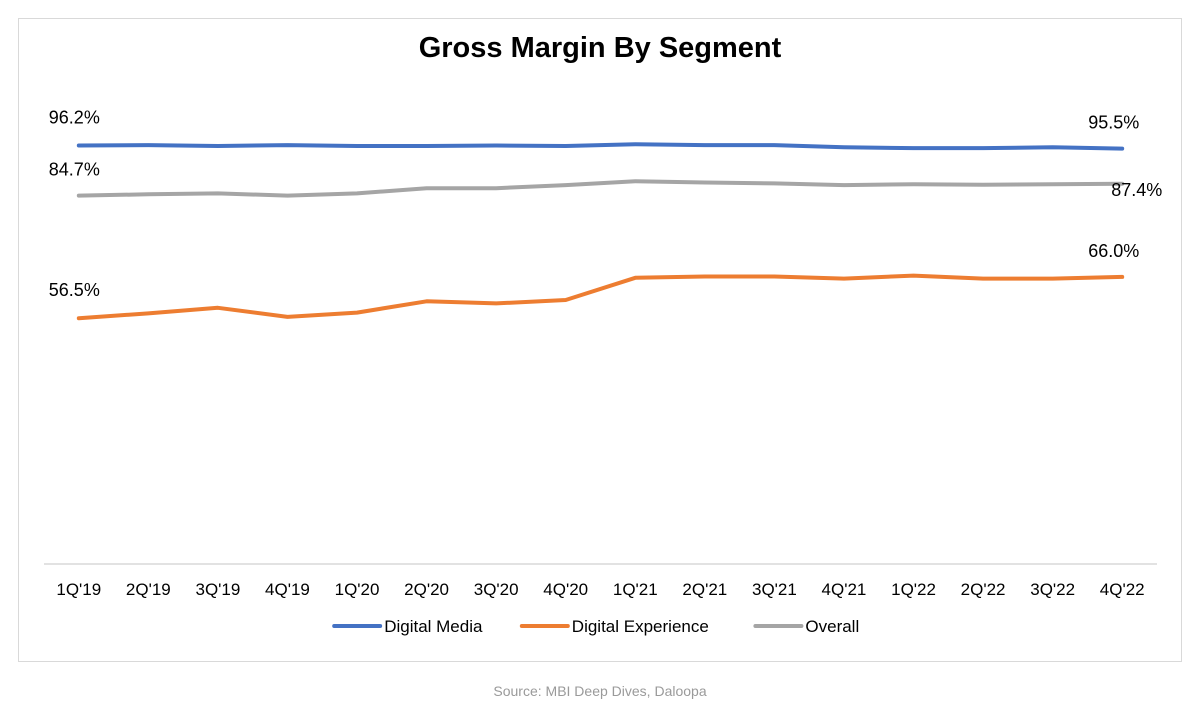 This screenshot has width=1200, height=728. Describe the element at coordinates (600, 691) in the screenshot. I see `source-note: Source: MBI Deep Dives, Daloopa` at that location.